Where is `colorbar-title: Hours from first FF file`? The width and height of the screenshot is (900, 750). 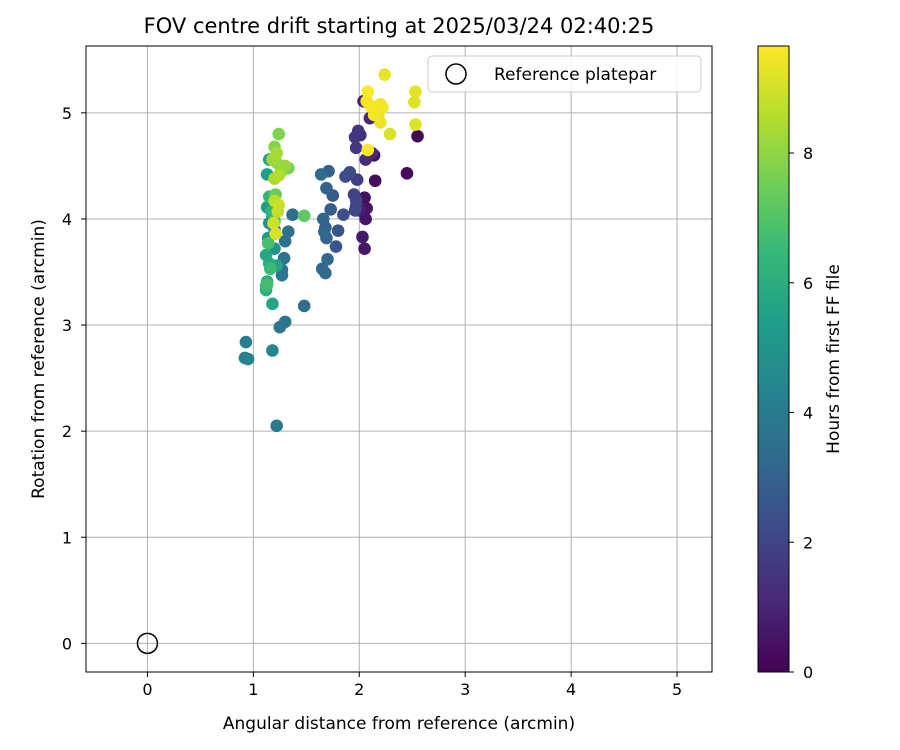 colorbar-title: Hours from first FF file is located at coordinates (834, 359).